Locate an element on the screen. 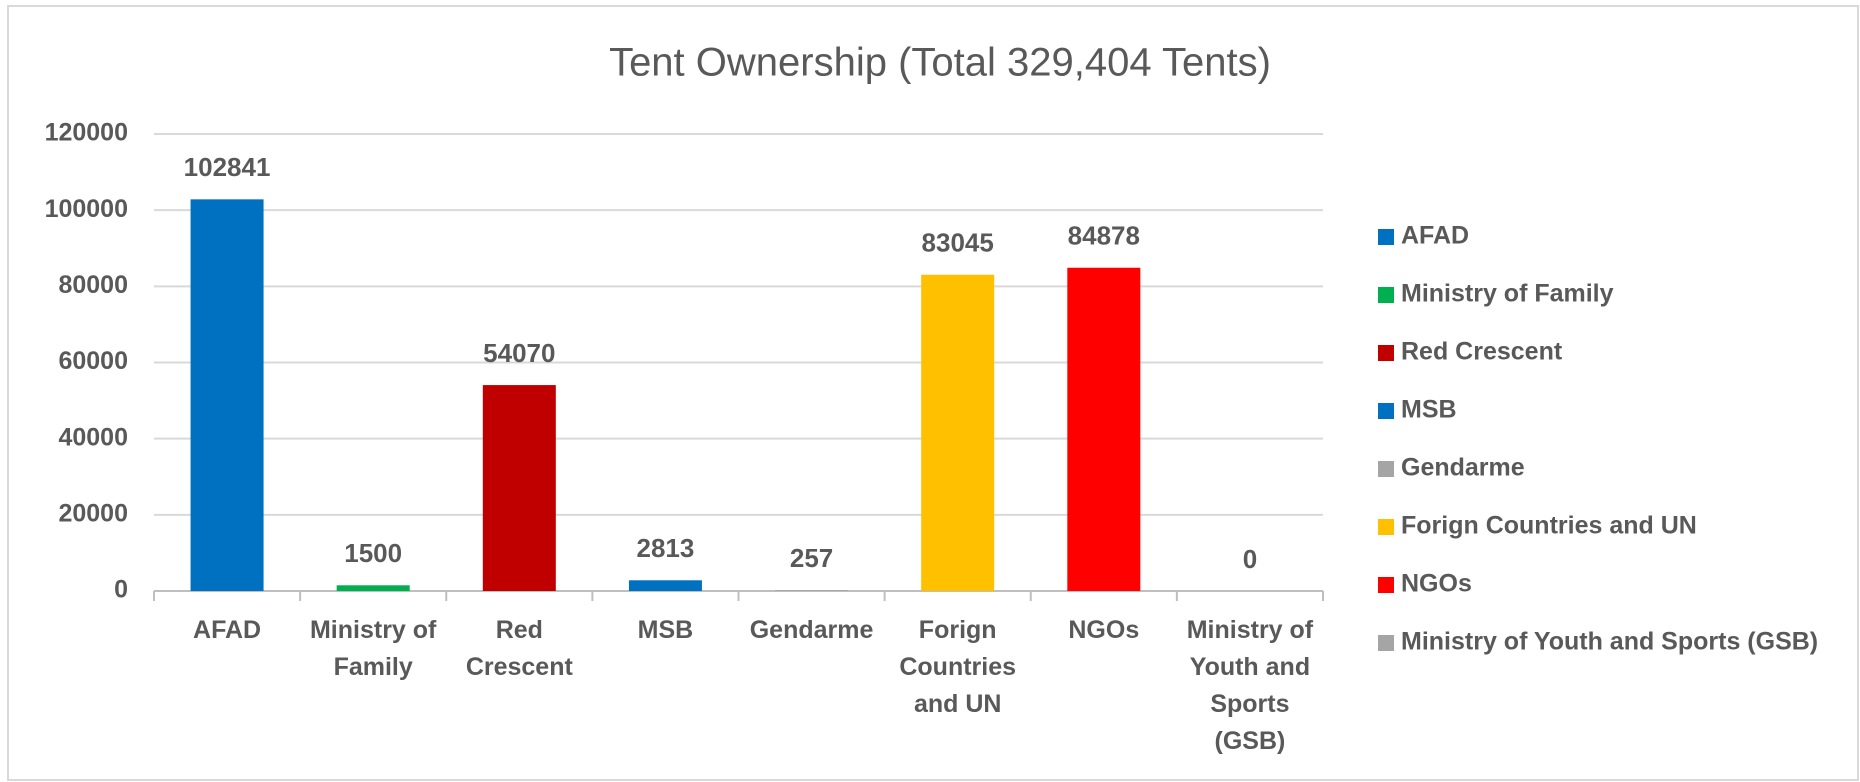  value-label: 0 is located at coordinates (1250, 559).